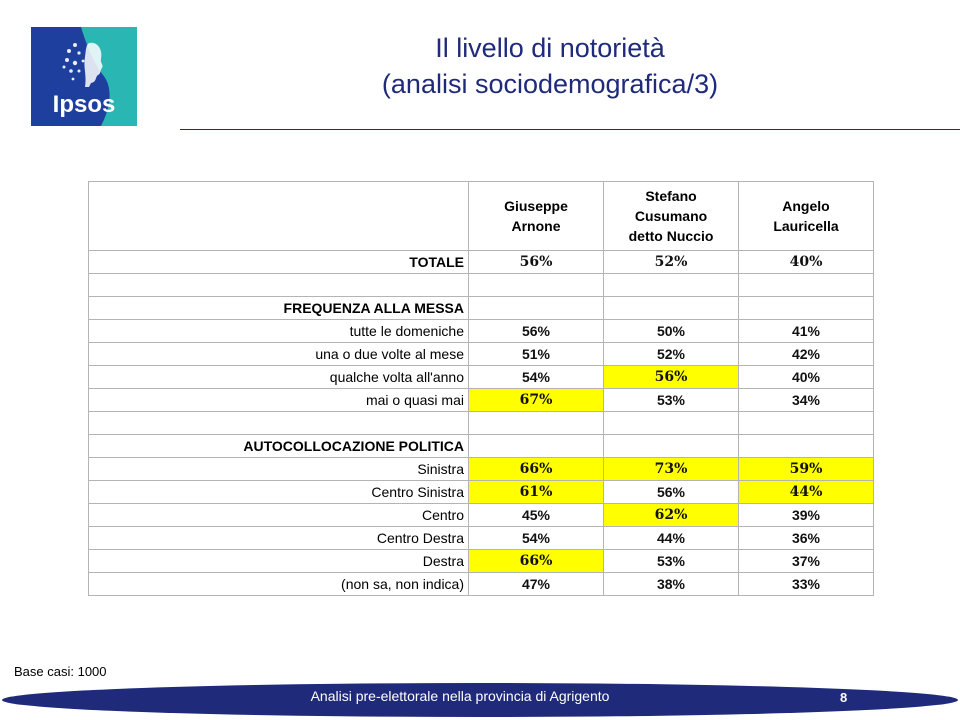 This screenshot has width=960, height=720. Describe the element at coordinates (671, 216) in the screenshot. I see `column-header-cusumano: Stefano Cusumano detto Nuccio` at that location.